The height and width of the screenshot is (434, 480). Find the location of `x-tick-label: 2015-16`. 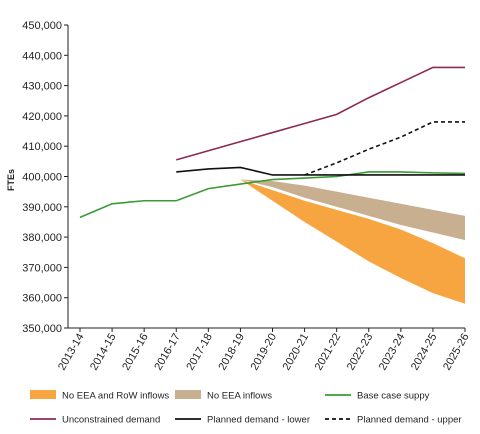

x-tick-label: 2015-16 is located at coordinates (135, 352).